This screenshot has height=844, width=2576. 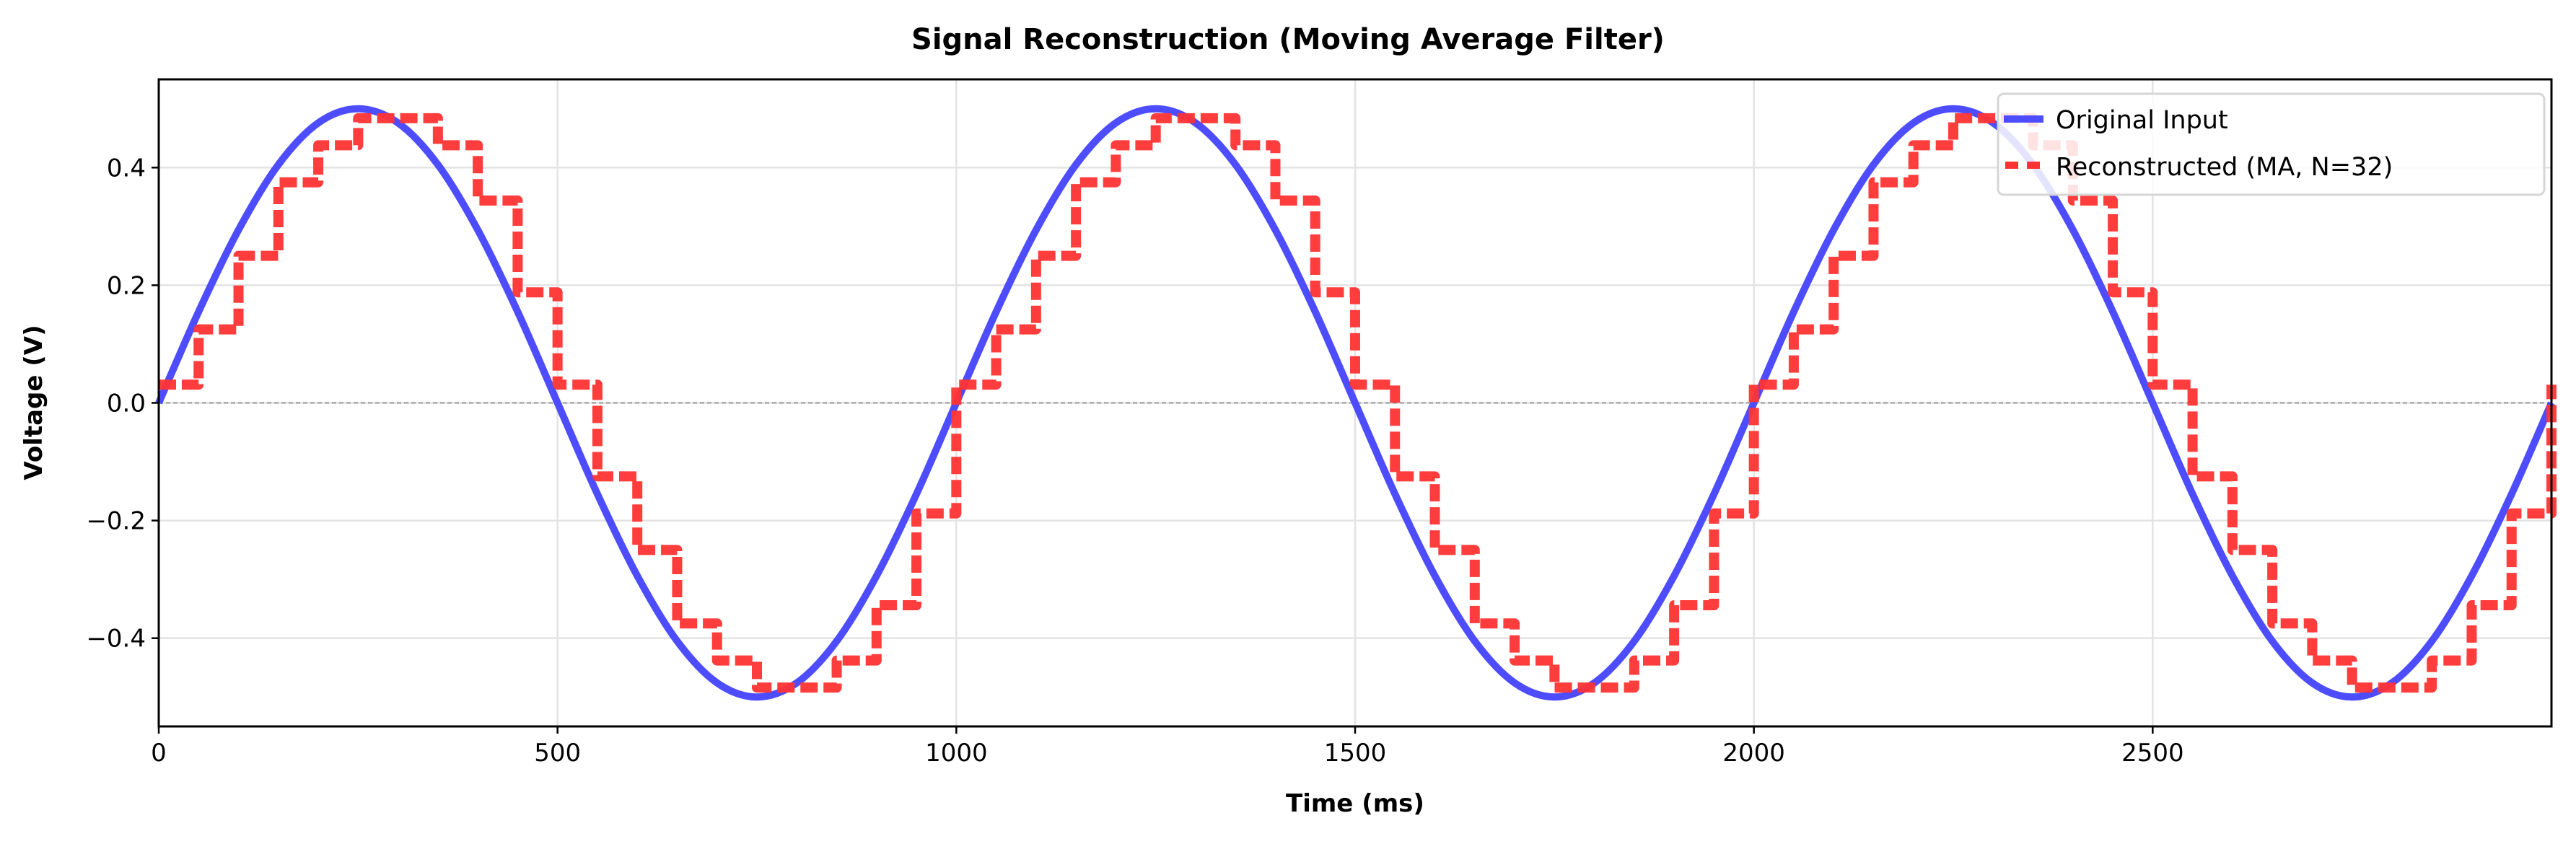 I want to click on x-tick-label: 1500, so click(x=1355, y=753).